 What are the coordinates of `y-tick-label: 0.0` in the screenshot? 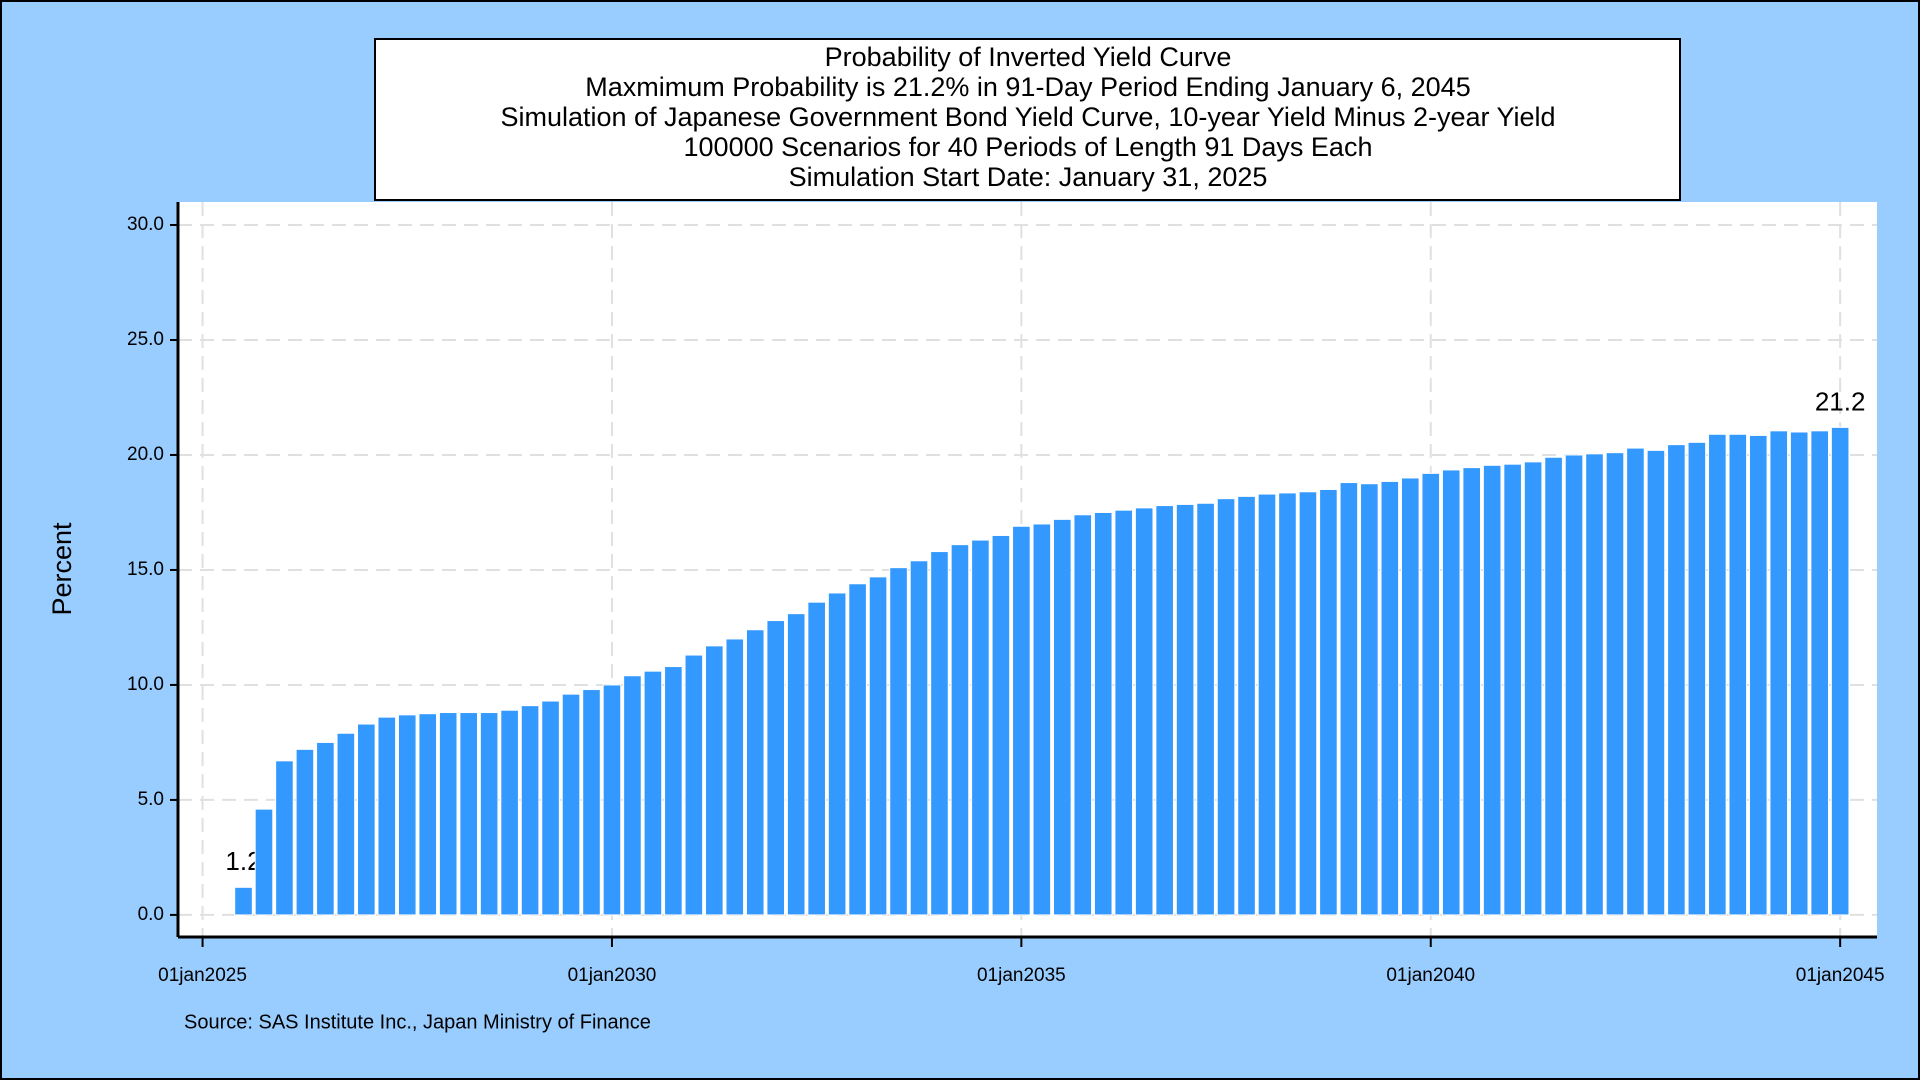 It's located at (151, 914).